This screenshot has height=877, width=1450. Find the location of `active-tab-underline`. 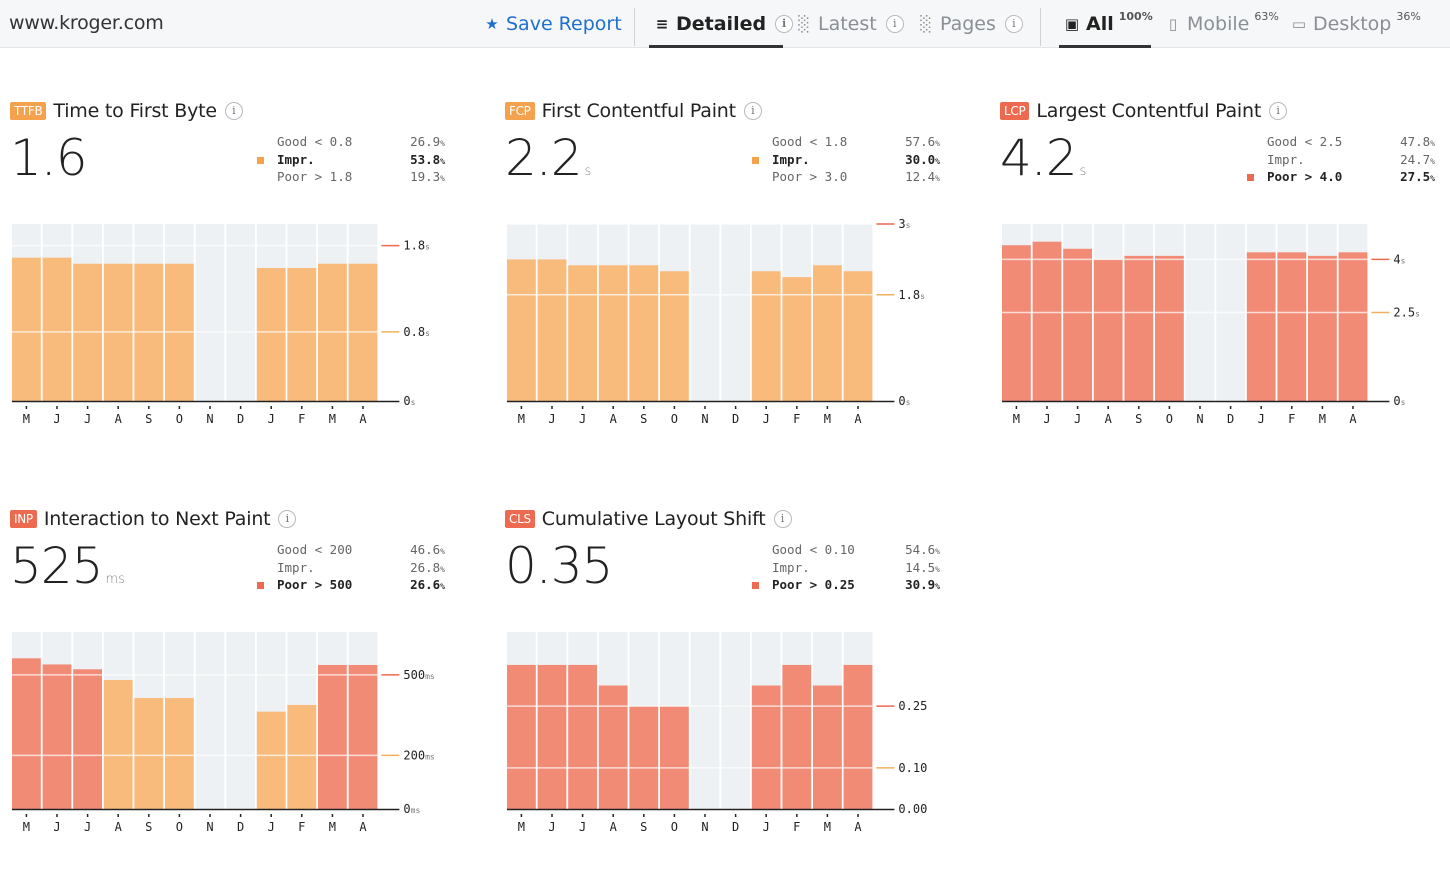

active-tab-underline is located at coordinates (716, 46).